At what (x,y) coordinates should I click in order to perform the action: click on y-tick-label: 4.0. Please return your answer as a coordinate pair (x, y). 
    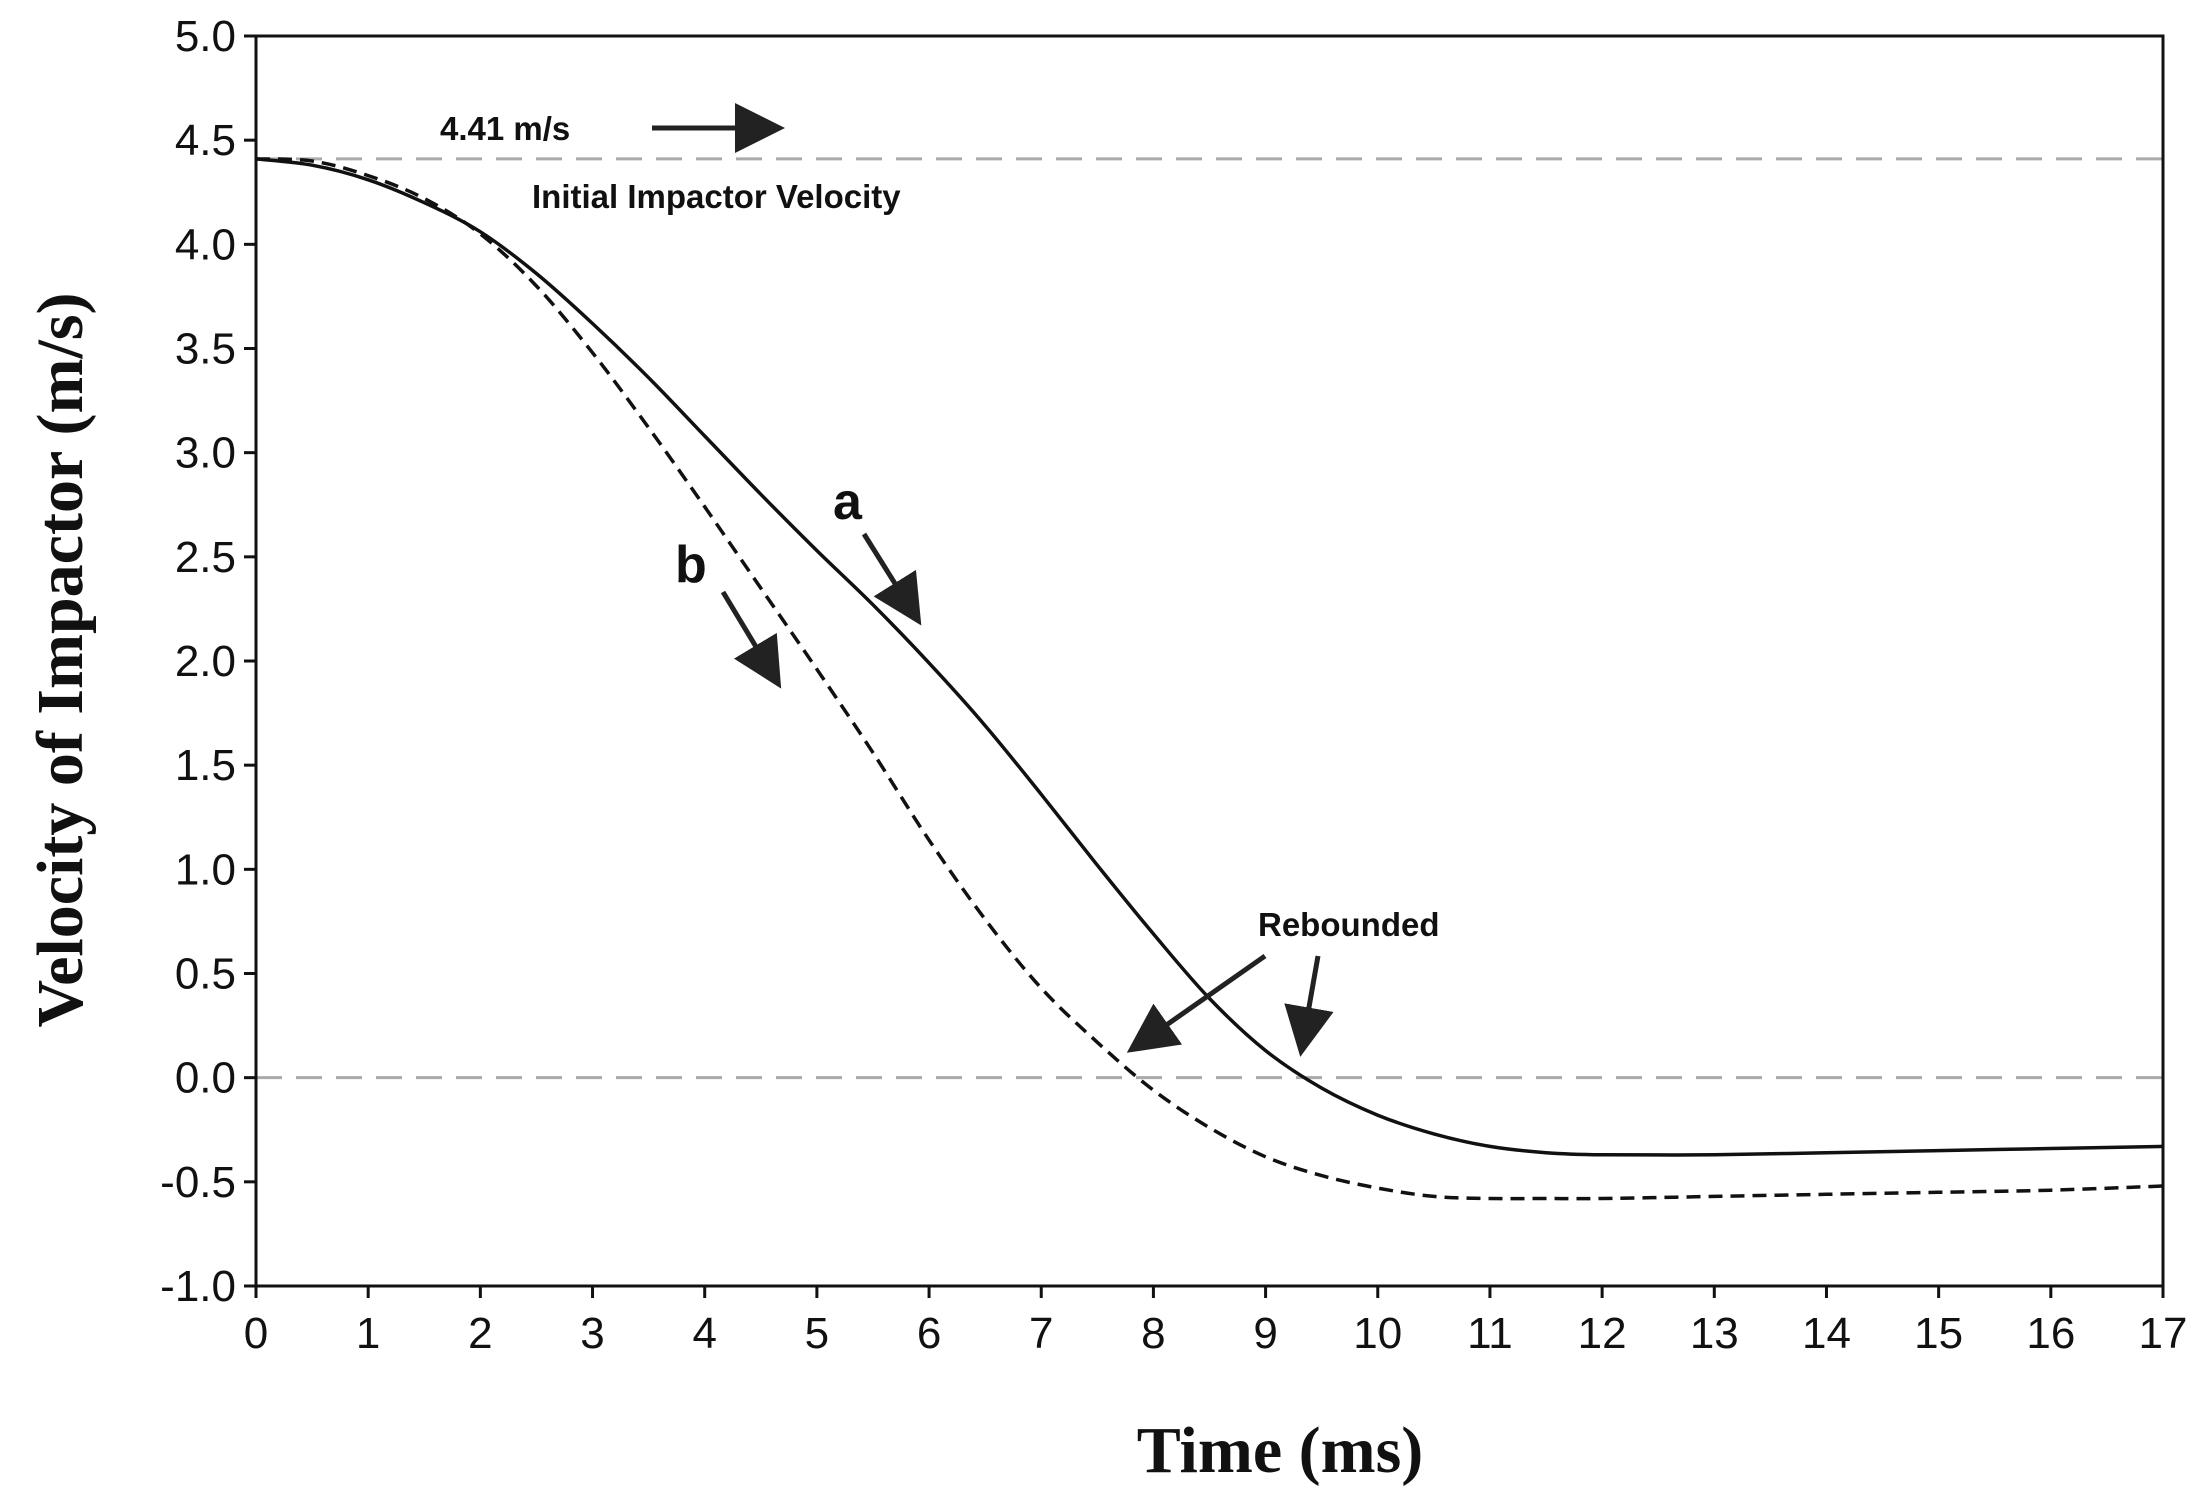
    Looking at the image, I should click on (205, 244).